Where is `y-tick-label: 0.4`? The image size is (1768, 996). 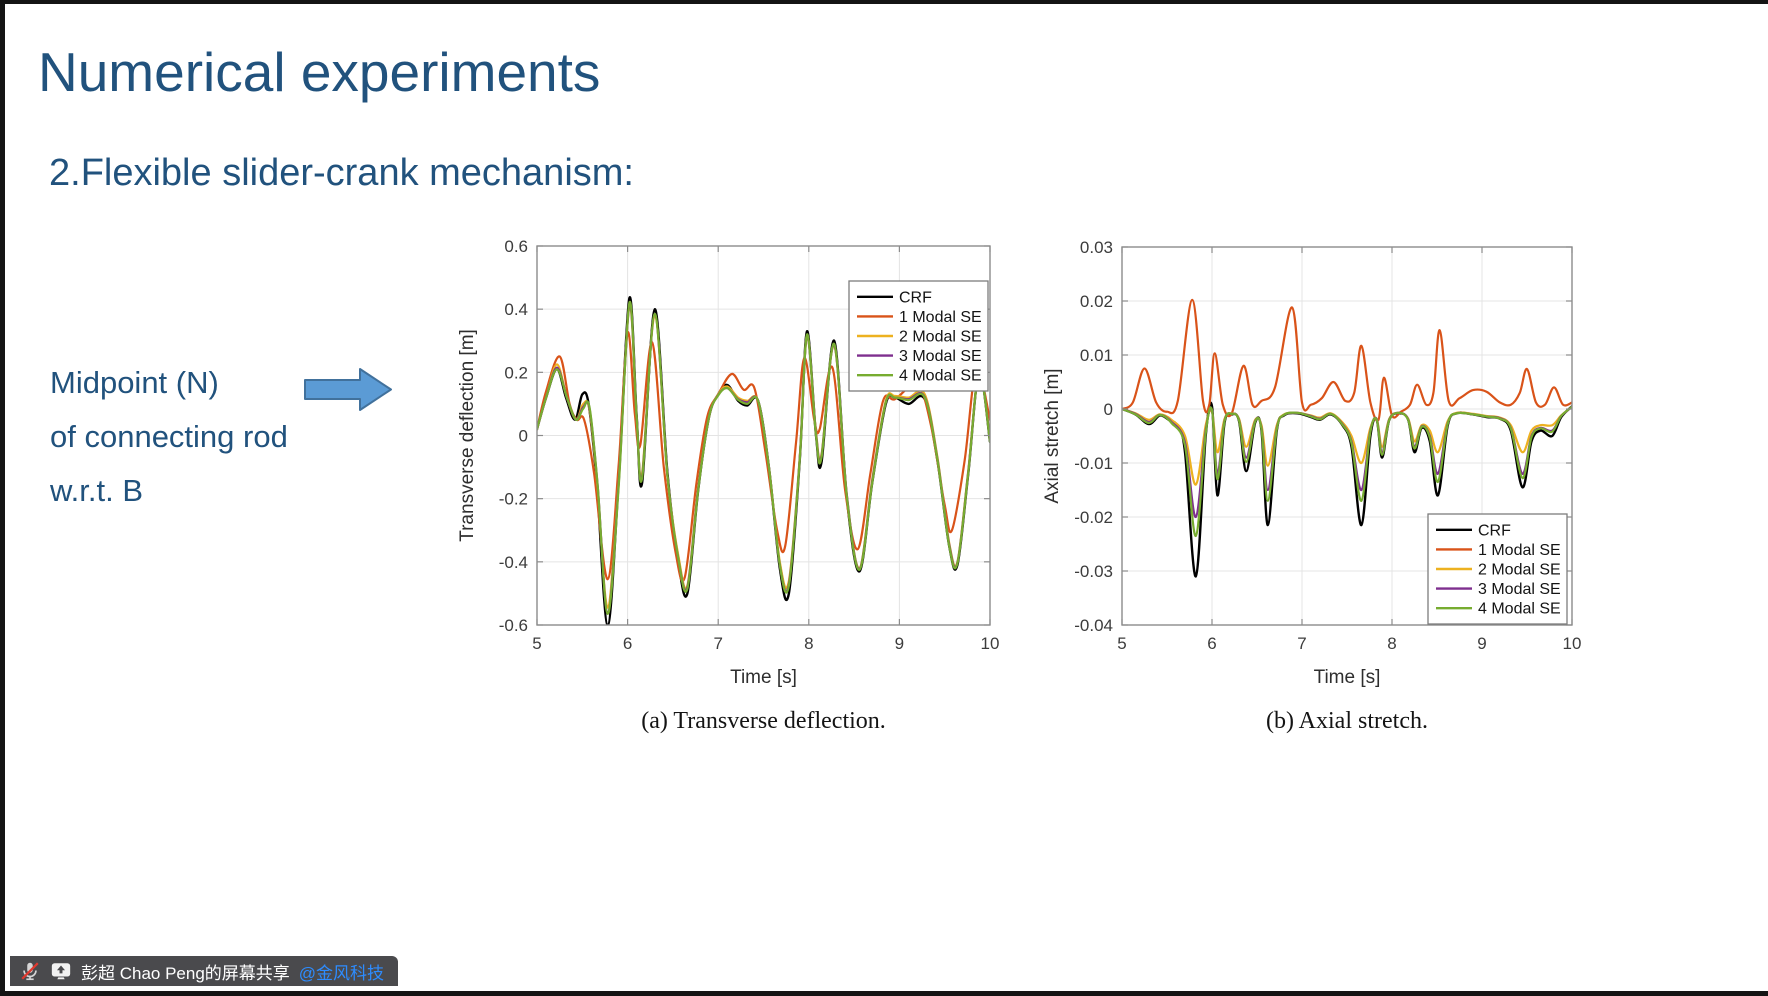 y-tick-label: 0.4 is located at coordinates (516, 309).